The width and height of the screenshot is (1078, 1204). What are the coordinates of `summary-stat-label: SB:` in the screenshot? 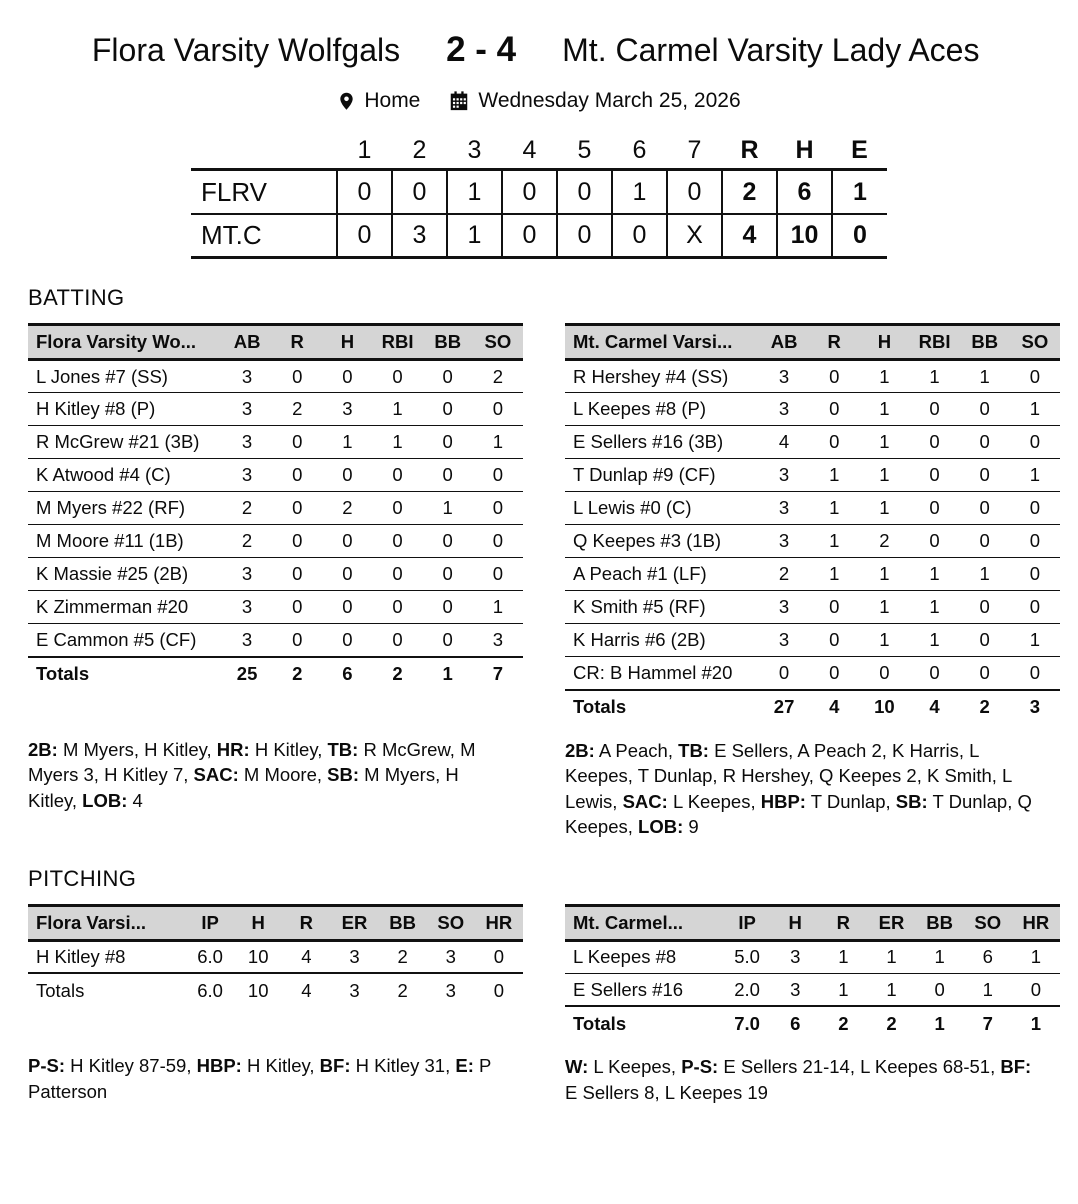 It's located at (343, 775).